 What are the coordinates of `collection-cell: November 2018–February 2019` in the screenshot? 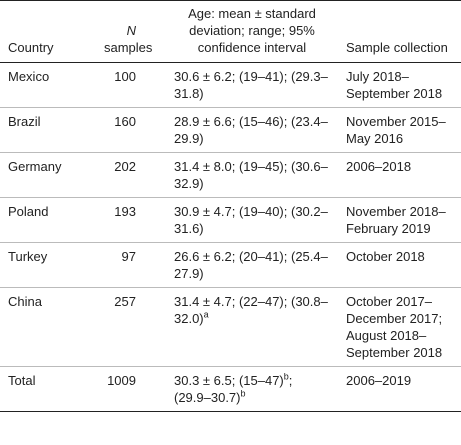 It's located at (399, 220).